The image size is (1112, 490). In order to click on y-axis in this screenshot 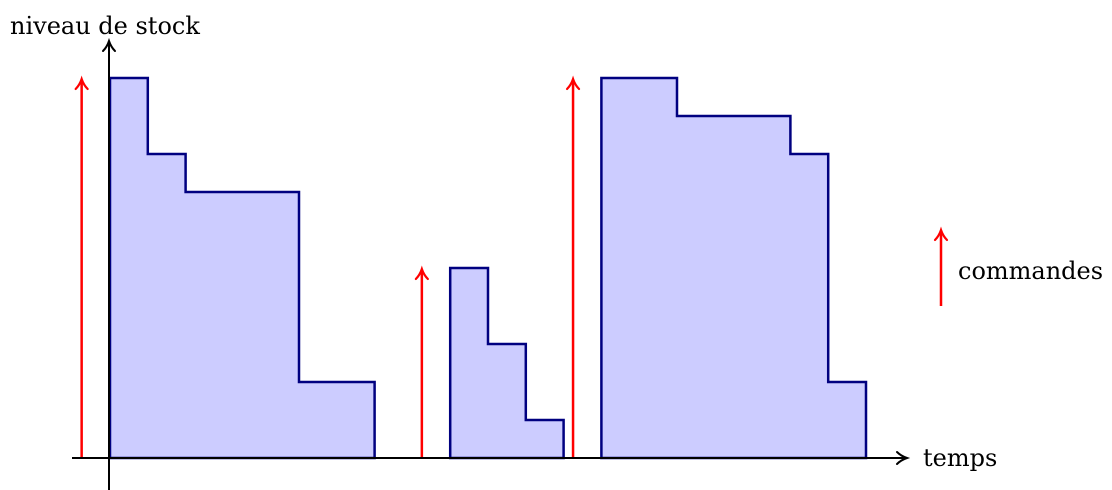, I will do `click(109, 263)`.